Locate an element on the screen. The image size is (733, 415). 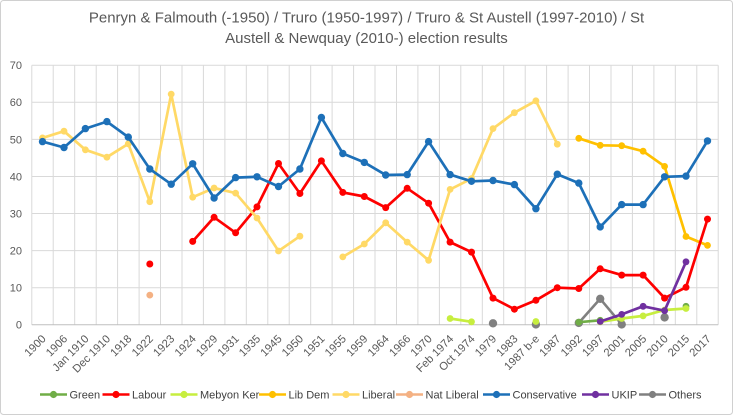
svg-text: 40 is located at coordinates (16, 177).